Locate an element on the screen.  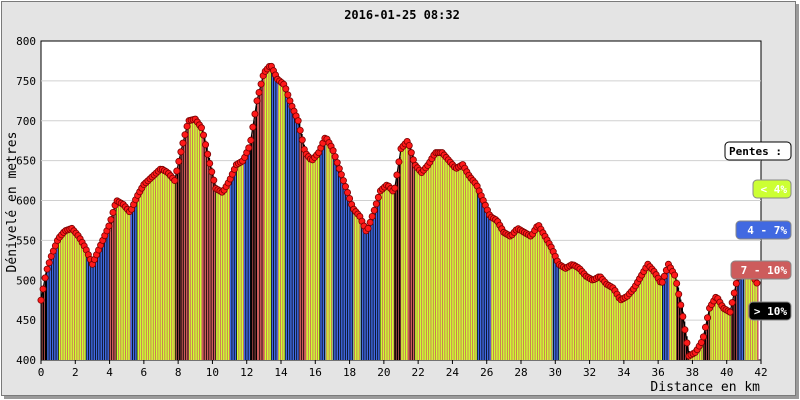
x-tick-label: 12 is located at coordinates (246, 372).